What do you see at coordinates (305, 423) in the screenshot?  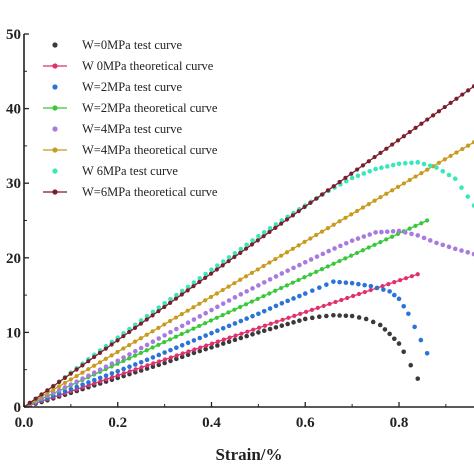 I see `x-tick-label: 0.6` at bounding box center [305, 423].